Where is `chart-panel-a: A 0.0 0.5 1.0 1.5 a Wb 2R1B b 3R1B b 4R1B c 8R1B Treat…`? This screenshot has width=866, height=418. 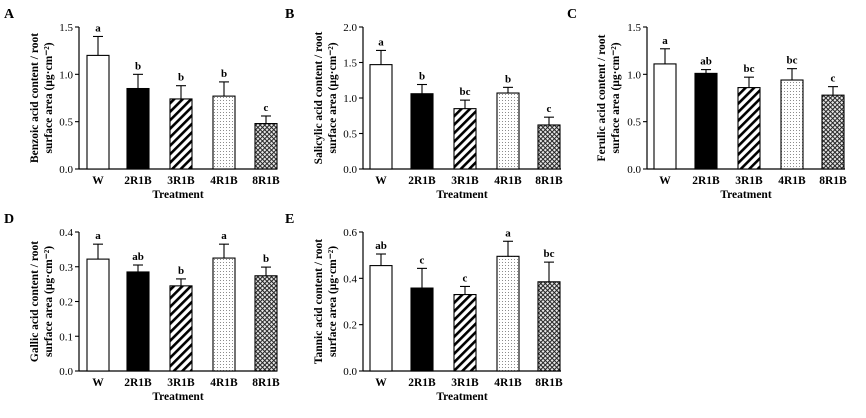 chart-panel-a: A 0.0 0.5 1.0 1.5 a Wb 2R1B b 3R1B b 4R1B c 8R1B Treat… is located at coordinates (142, 104).